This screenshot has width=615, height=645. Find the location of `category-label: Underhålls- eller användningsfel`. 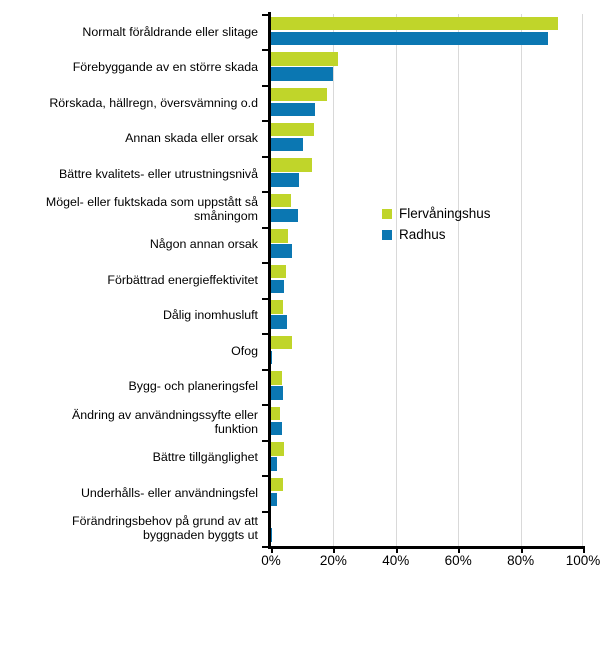

category-label: Underhålls- eller användningsfel is located at coordinates (169, 492).